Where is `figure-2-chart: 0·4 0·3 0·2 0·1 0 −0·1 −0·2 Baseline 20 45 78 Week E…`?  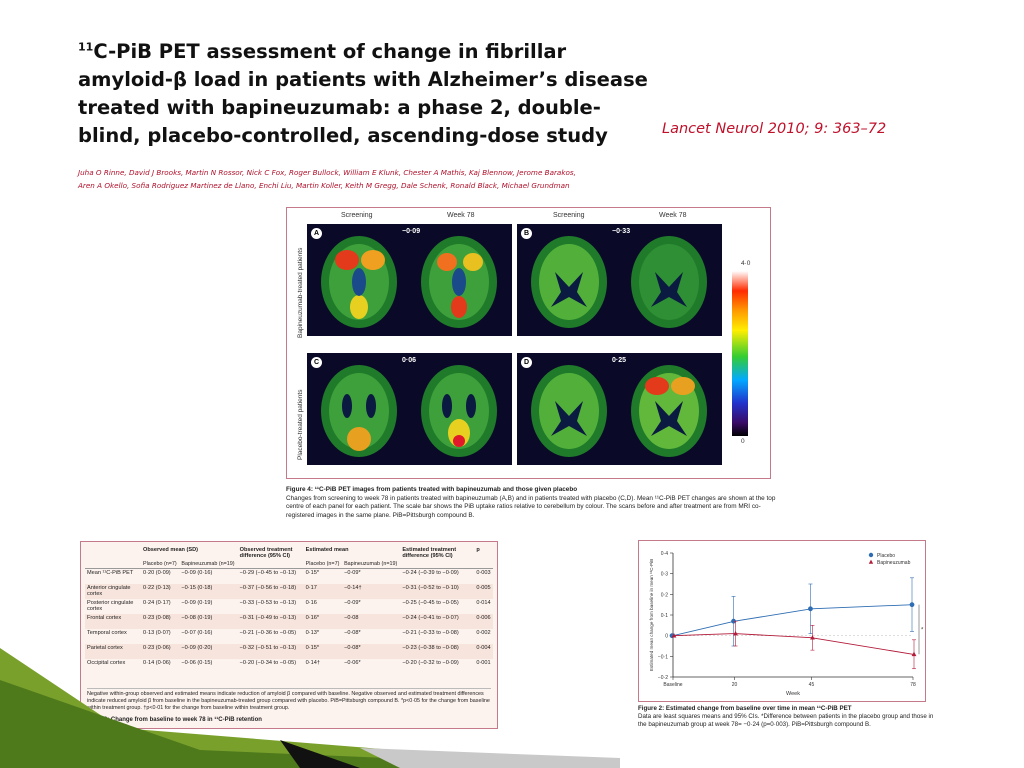
figure-2-chart: 0·4 0·3 0·2 0·1 0 −0·1 −0·2 Baseline 20 45 78 Week E… is located at coordinates (782, 621).